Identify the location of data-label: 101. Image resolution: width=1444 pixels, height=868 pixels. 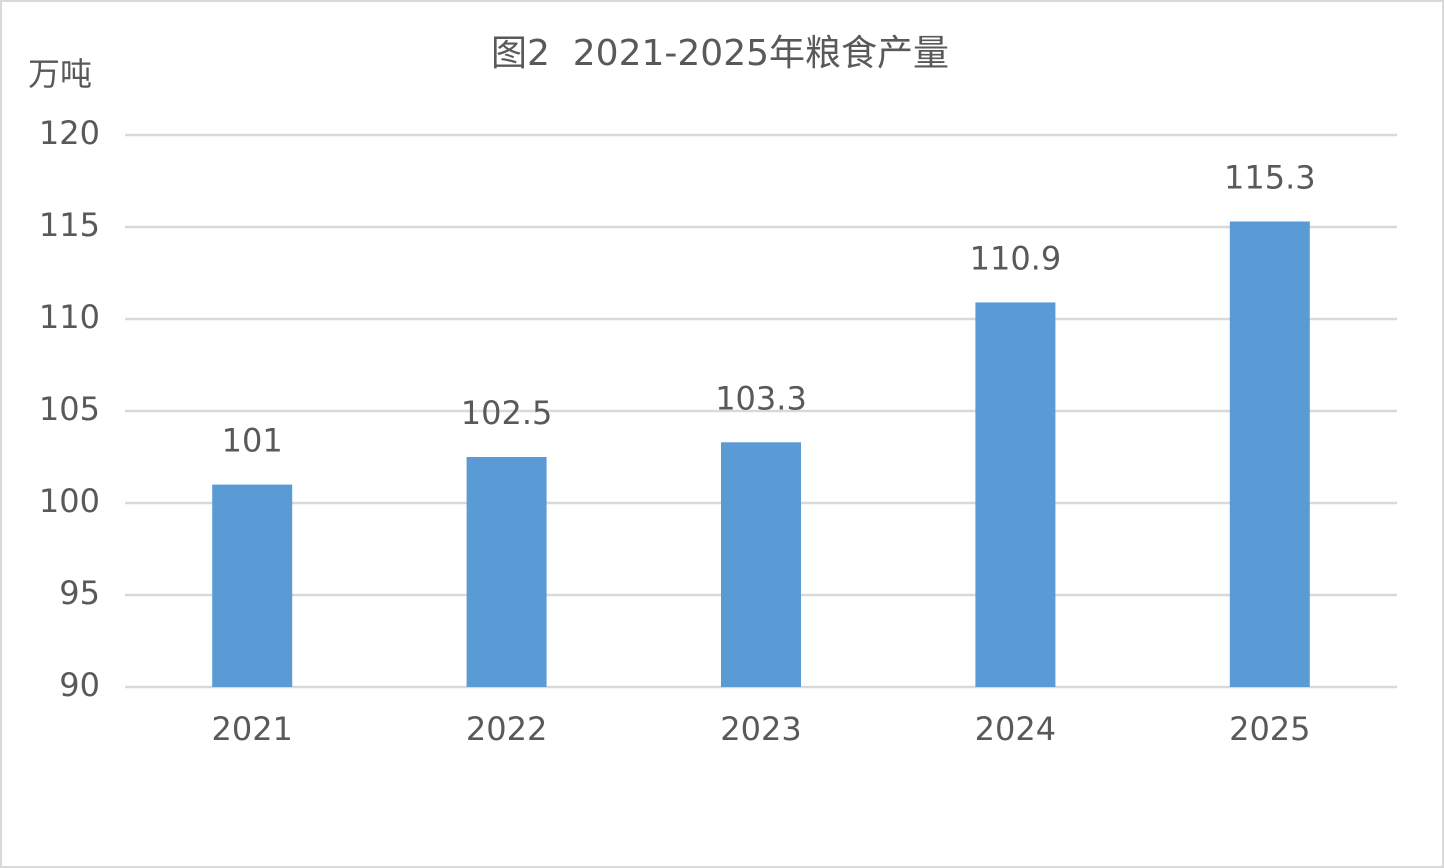
(252, 441).